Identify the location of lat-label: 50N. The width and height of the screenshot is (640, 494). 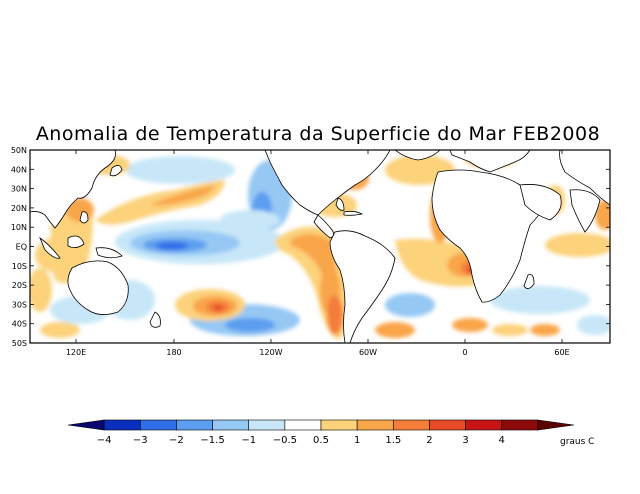
(19, 150).